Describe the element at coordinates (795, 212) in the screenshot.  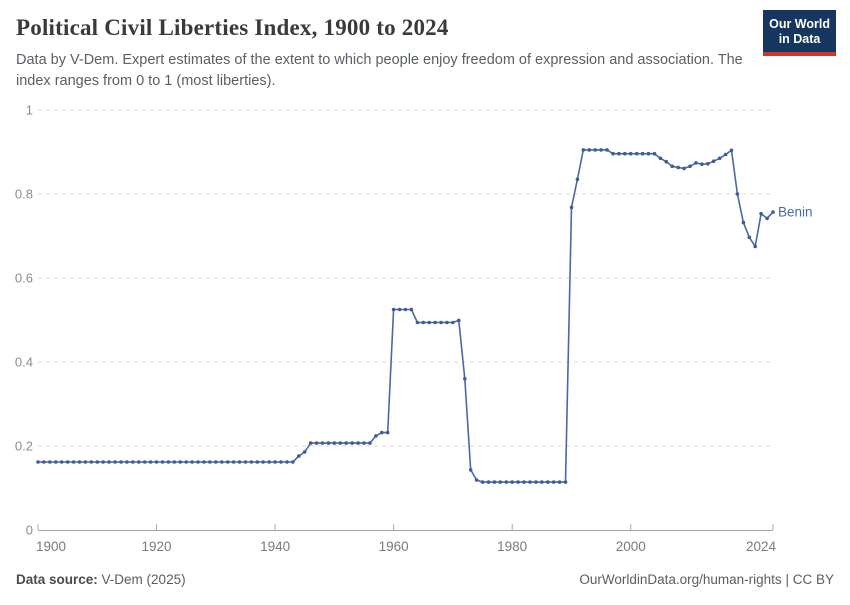
I see `entity-label: Benin` at that location.